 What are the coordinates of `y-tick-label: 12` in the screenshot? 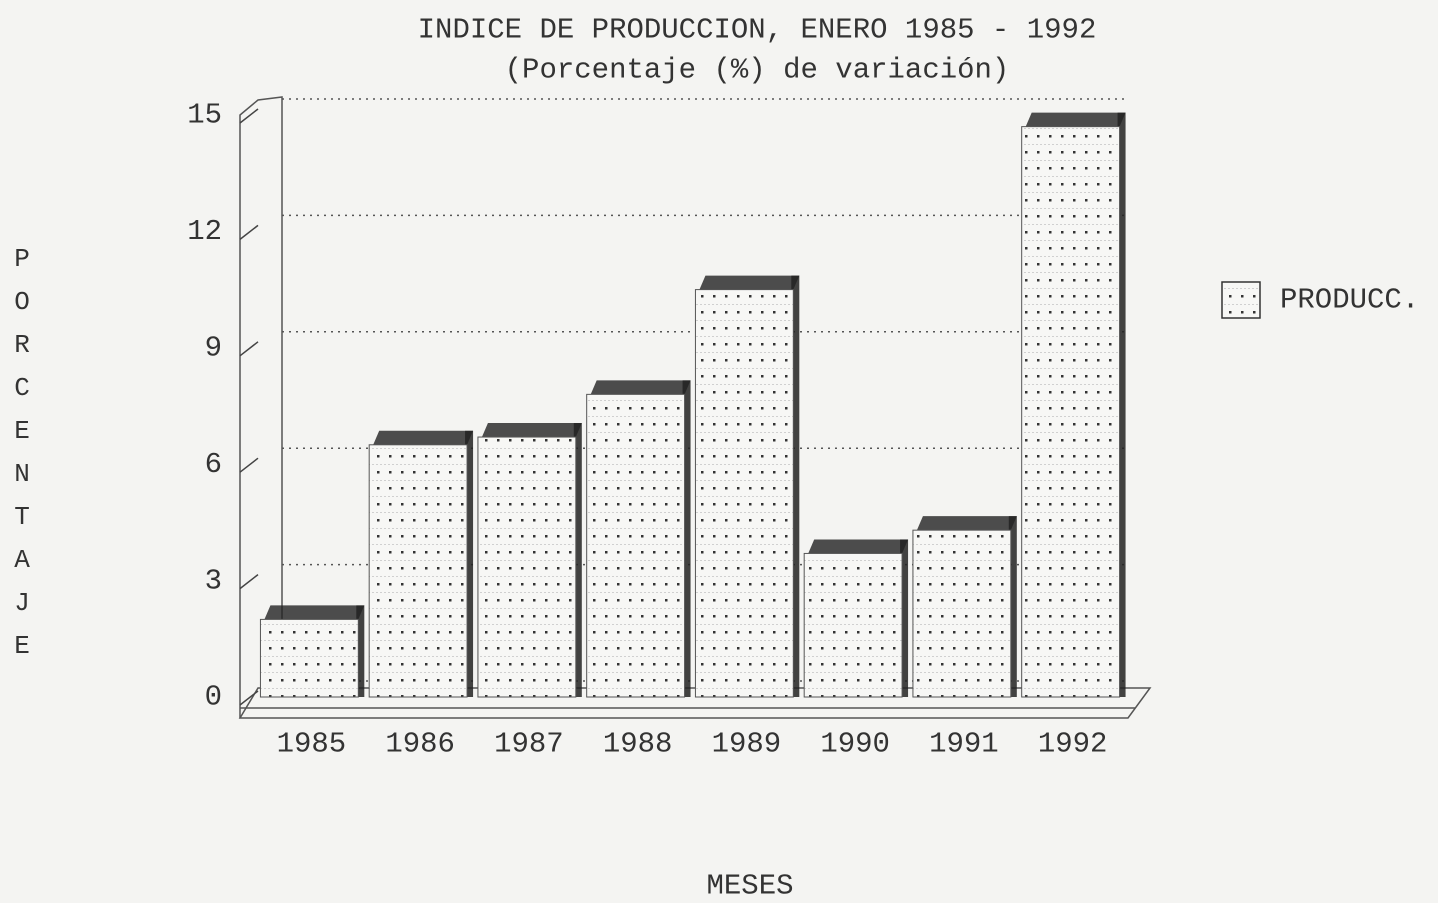 It's located at (204, 231).